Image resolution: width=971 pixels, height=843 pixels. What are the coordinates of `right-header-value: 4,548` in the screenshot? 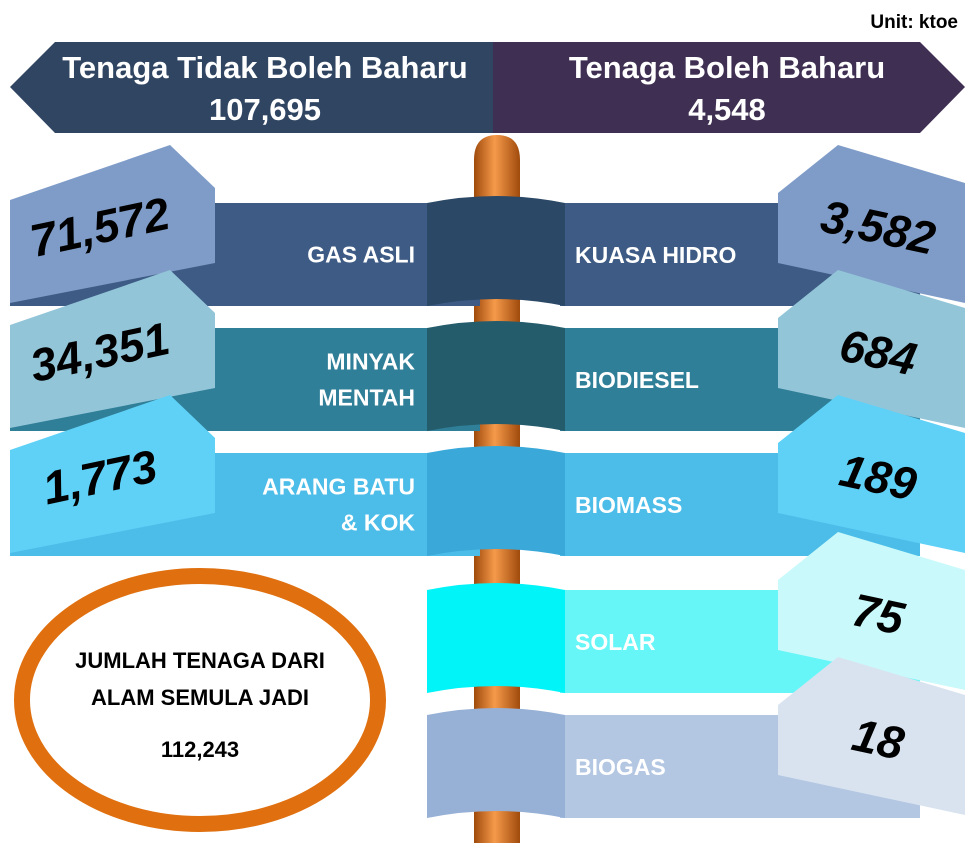 It's located at (727, 109).